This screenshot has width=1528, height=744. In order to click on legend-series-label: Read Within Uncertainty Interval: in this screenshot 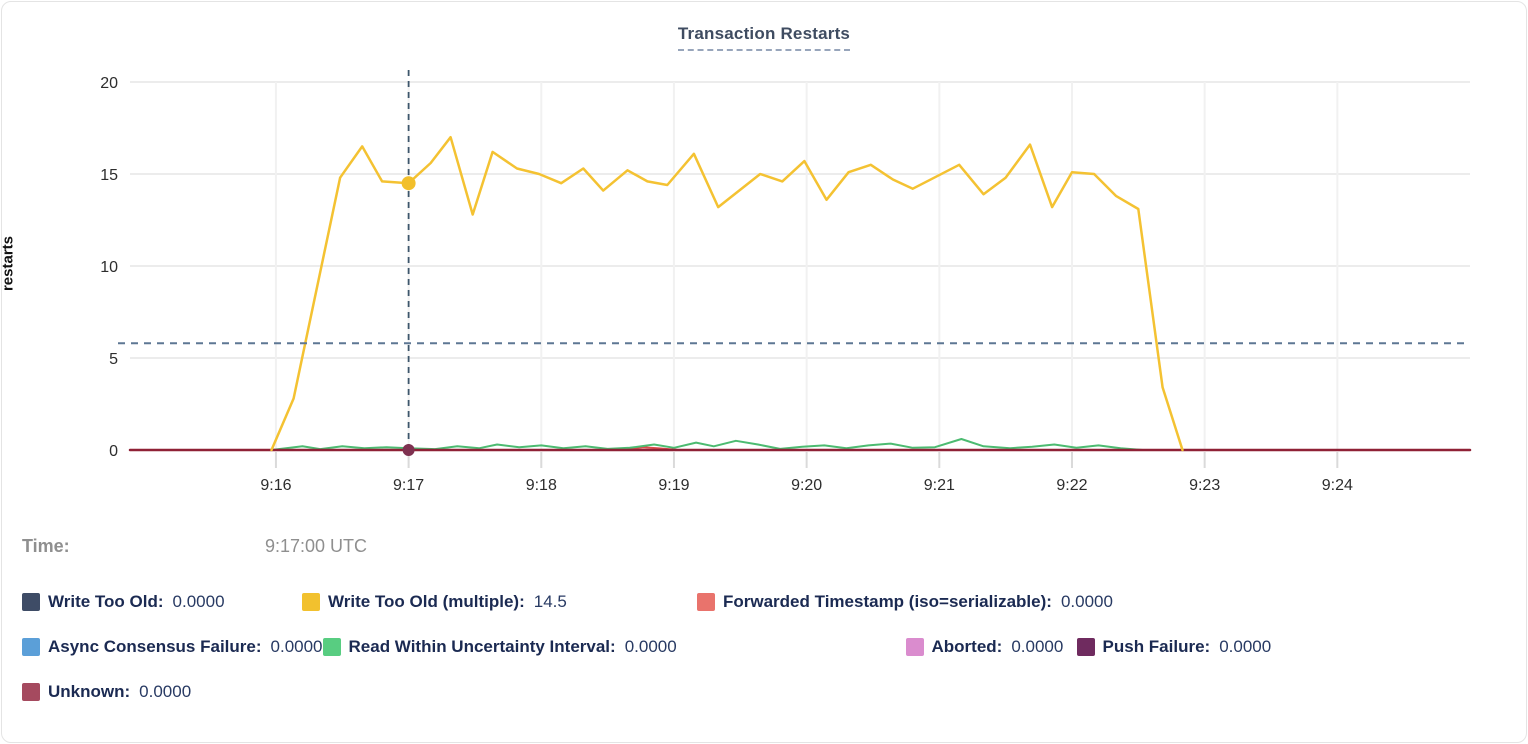, I will do `click(482, 646)`.